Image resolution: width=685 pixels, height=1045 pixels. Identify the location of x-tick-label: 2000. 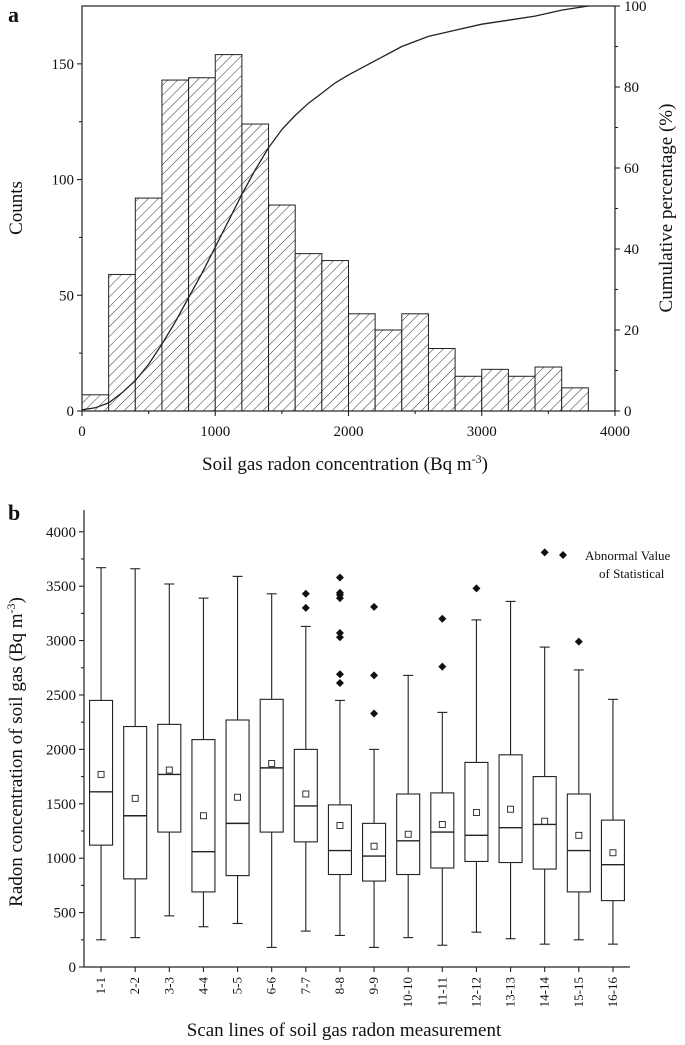
(349, 432).